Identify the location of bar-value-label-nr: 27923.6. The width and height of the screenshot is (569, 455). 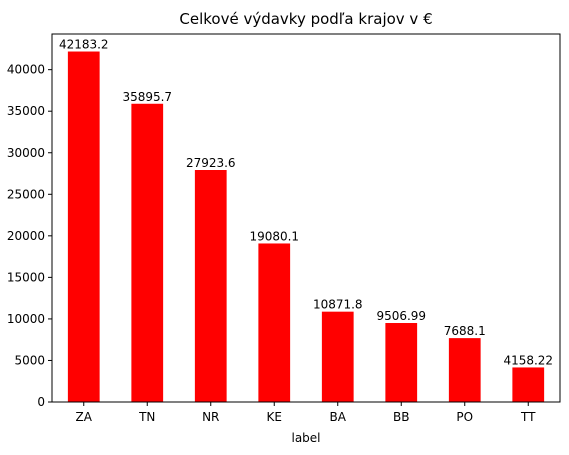
(211, 163).